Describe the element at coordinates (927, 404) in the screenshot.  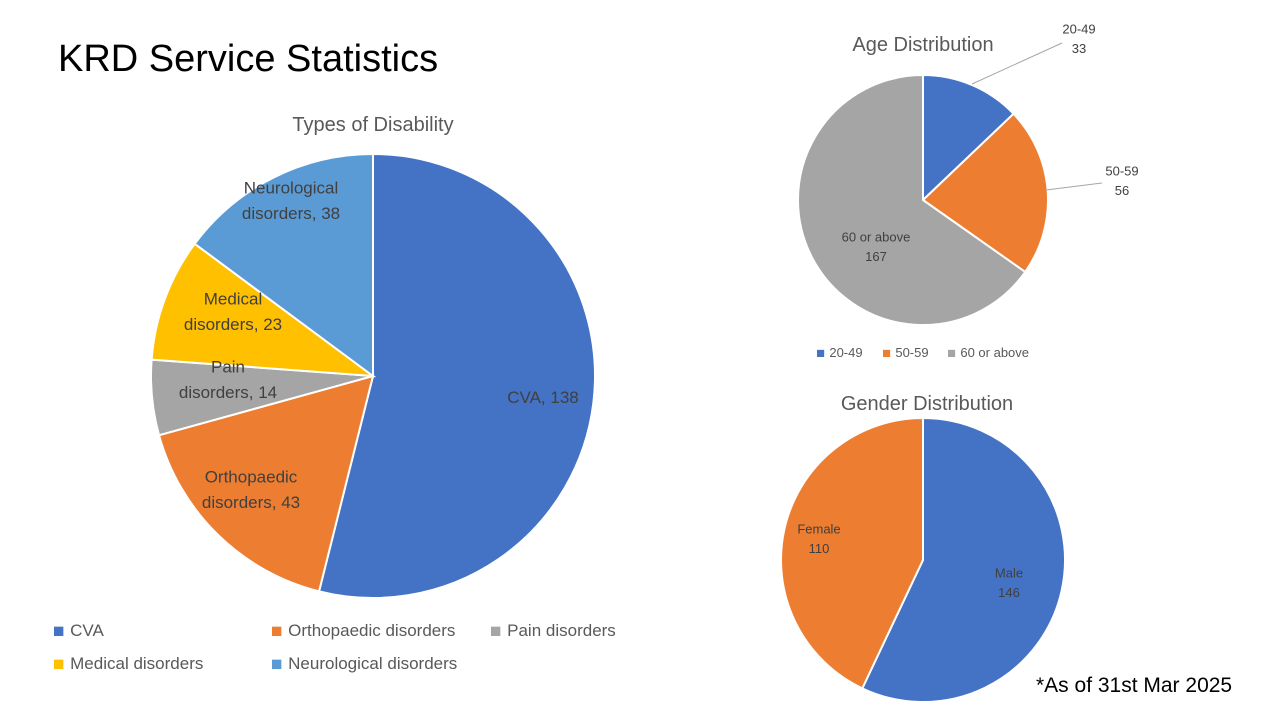
I see `chart-title: Gender Distribution` at that location.